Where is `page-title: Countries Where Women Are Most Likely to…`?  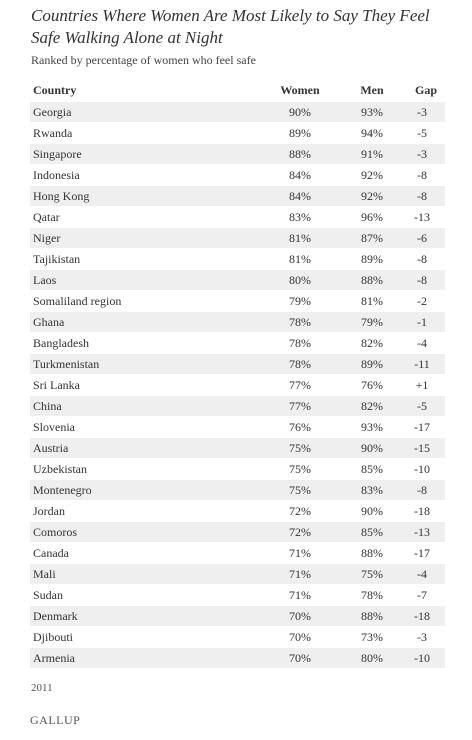 page-title: Countries Where Women Are Most Likely to… is located at coordinates (230, 26).